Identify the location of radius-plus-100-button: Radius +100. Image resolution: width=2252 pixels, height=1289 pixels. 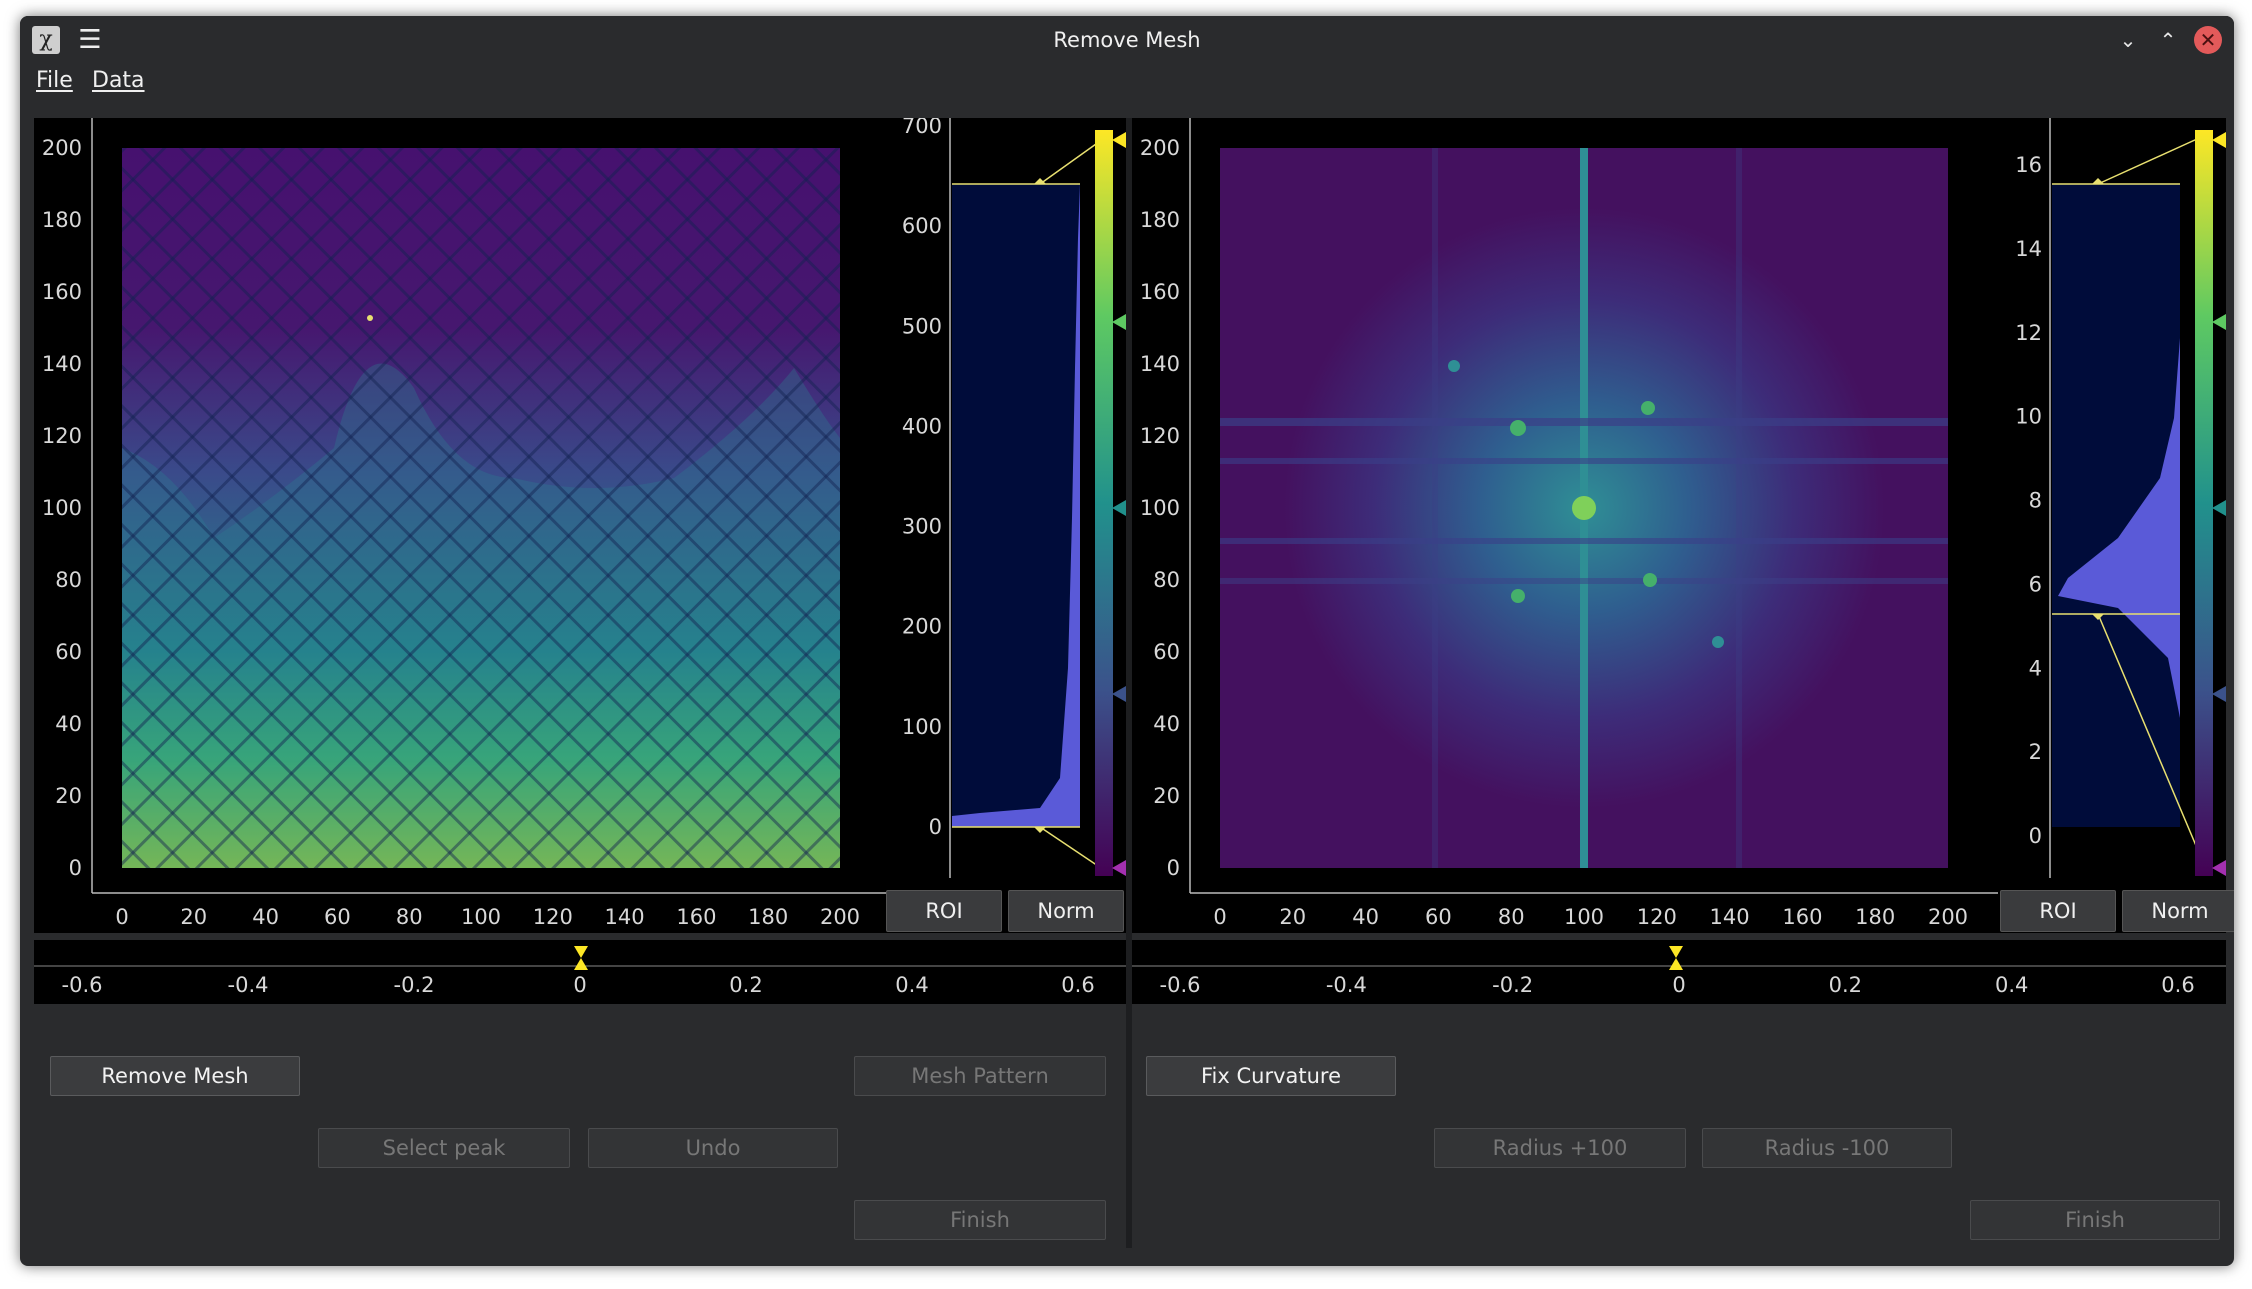
(1560, 1148).